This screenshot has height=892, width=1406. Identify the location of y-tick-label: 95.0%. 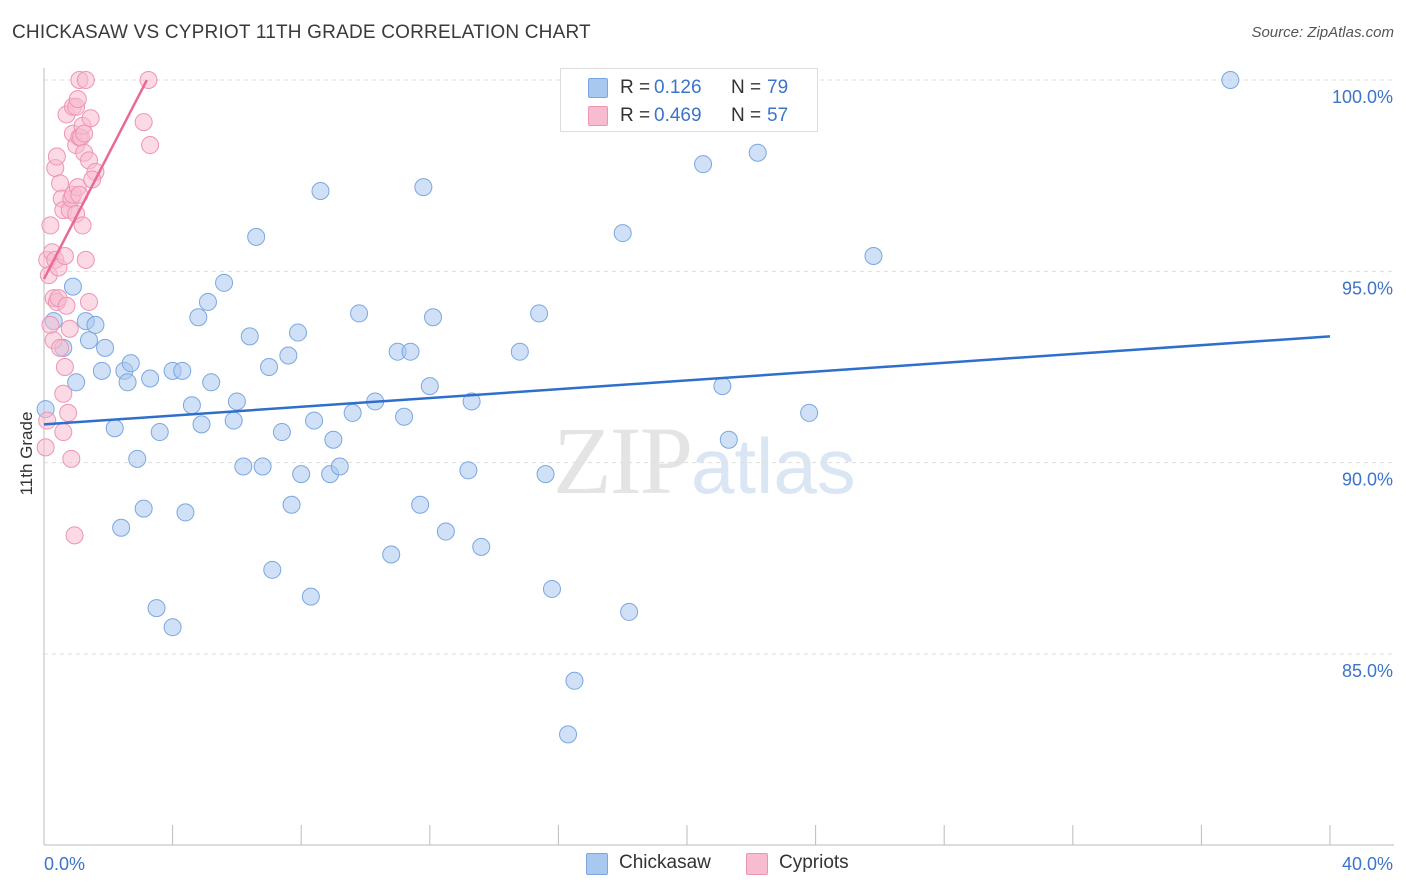
(1367, 288).